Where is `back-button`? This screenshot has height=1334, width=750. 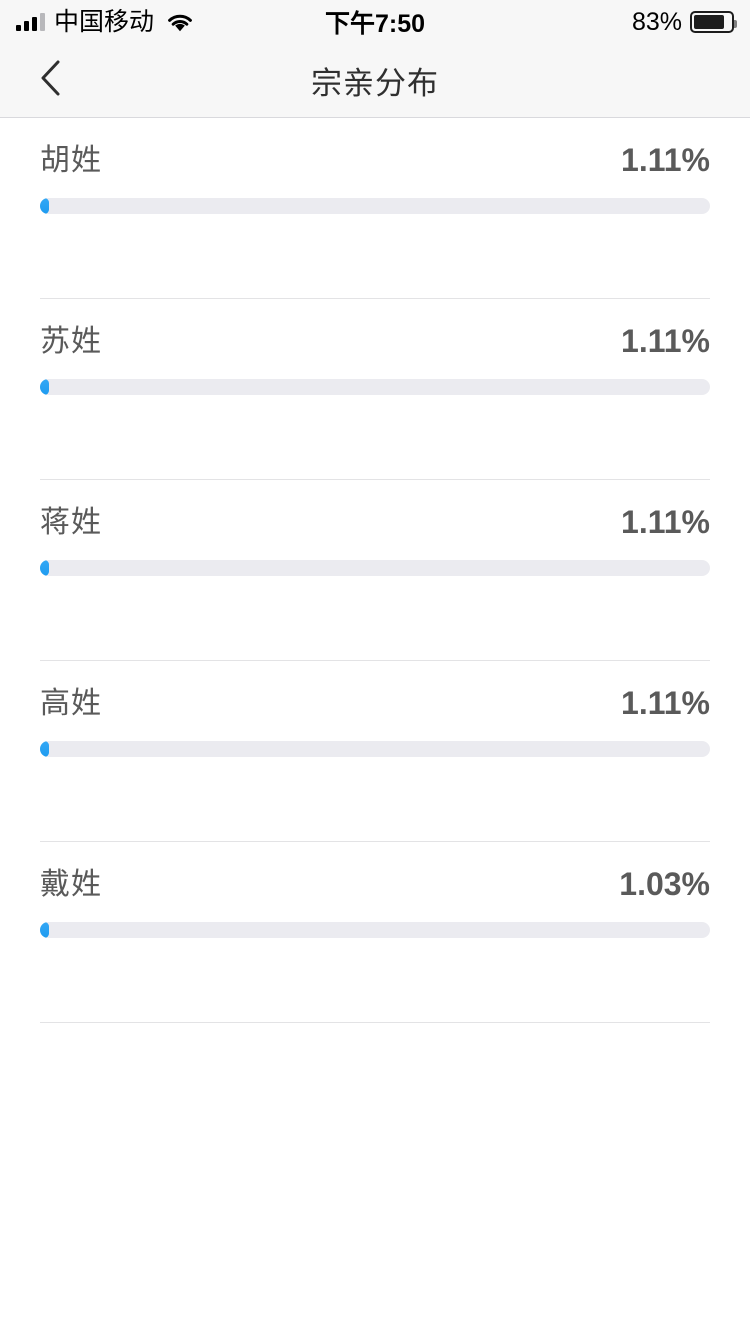 back-button is located at coordinates (50, 81).